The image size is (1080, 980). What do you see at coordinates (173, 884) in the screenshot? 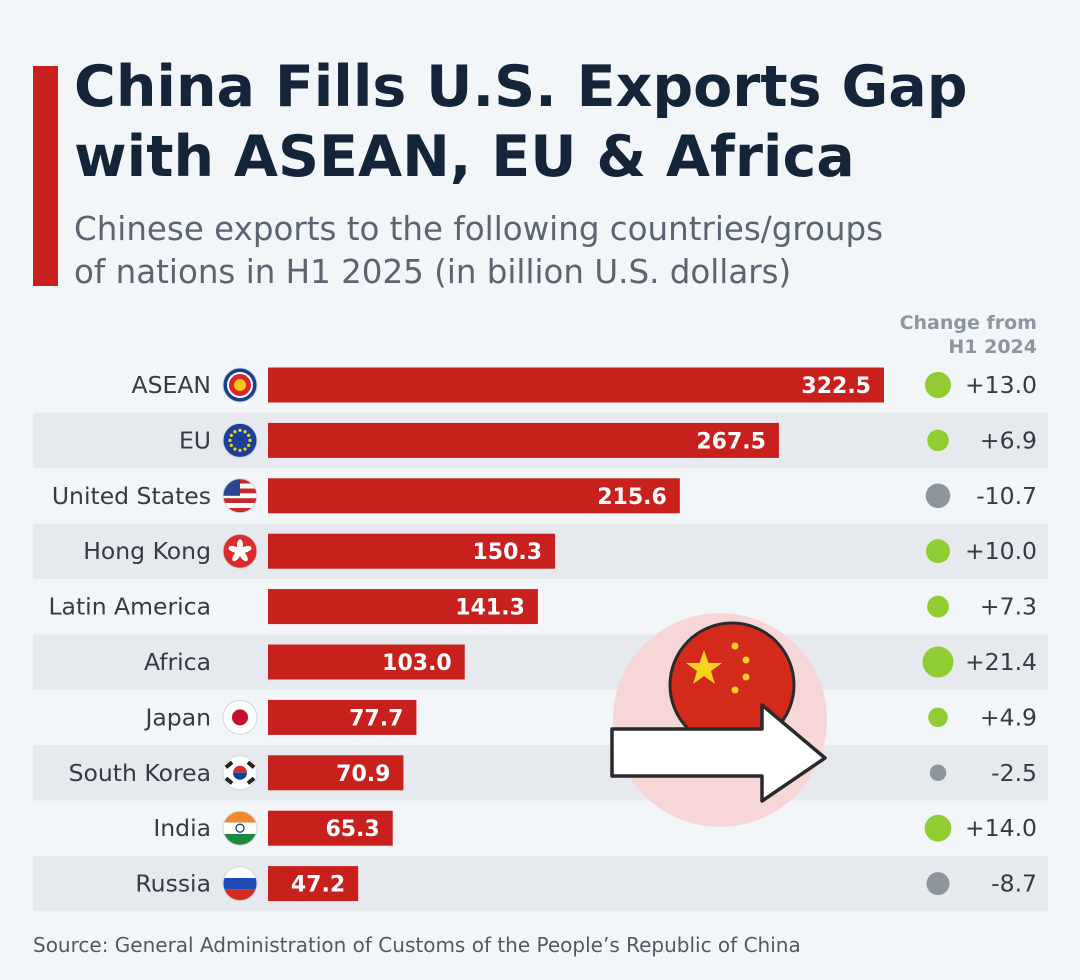
I see `category-label: Russia` at bounding box center [173, 884].